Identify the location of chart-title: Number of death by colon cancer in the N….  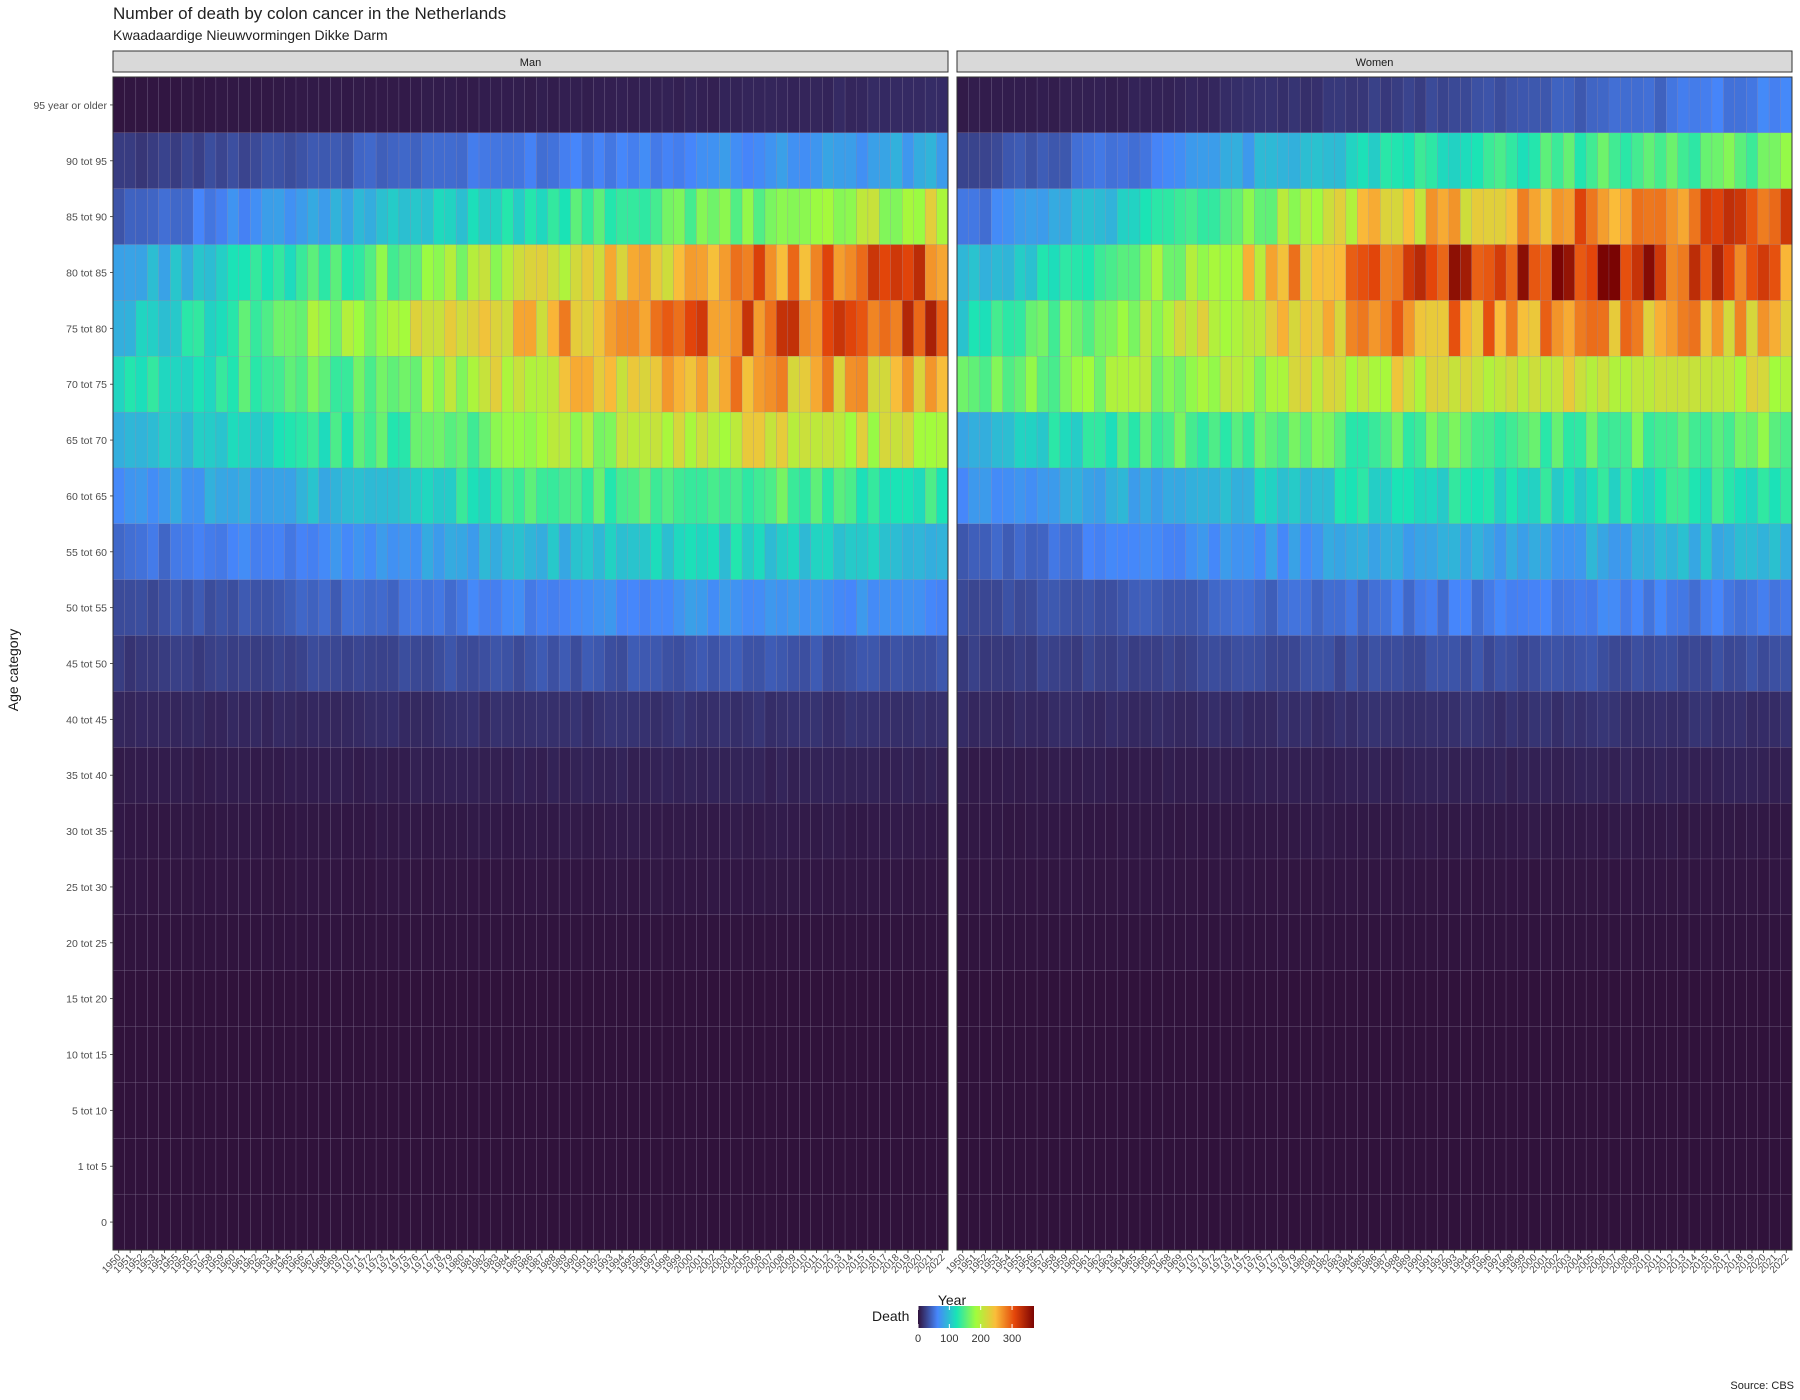
(310, 13).